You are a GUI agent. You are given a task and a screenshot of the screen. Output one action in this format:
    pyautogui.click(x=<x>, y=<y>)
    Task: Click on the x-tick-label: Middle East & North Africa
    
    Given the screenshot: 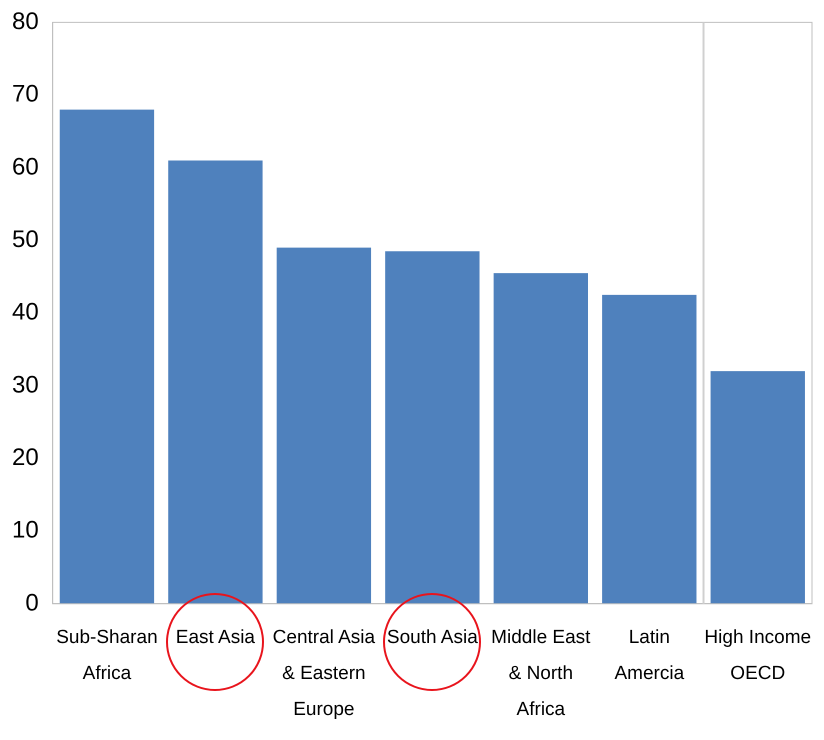 What is the action you would take?
    pyautogui.click(x=541, y=673)
    